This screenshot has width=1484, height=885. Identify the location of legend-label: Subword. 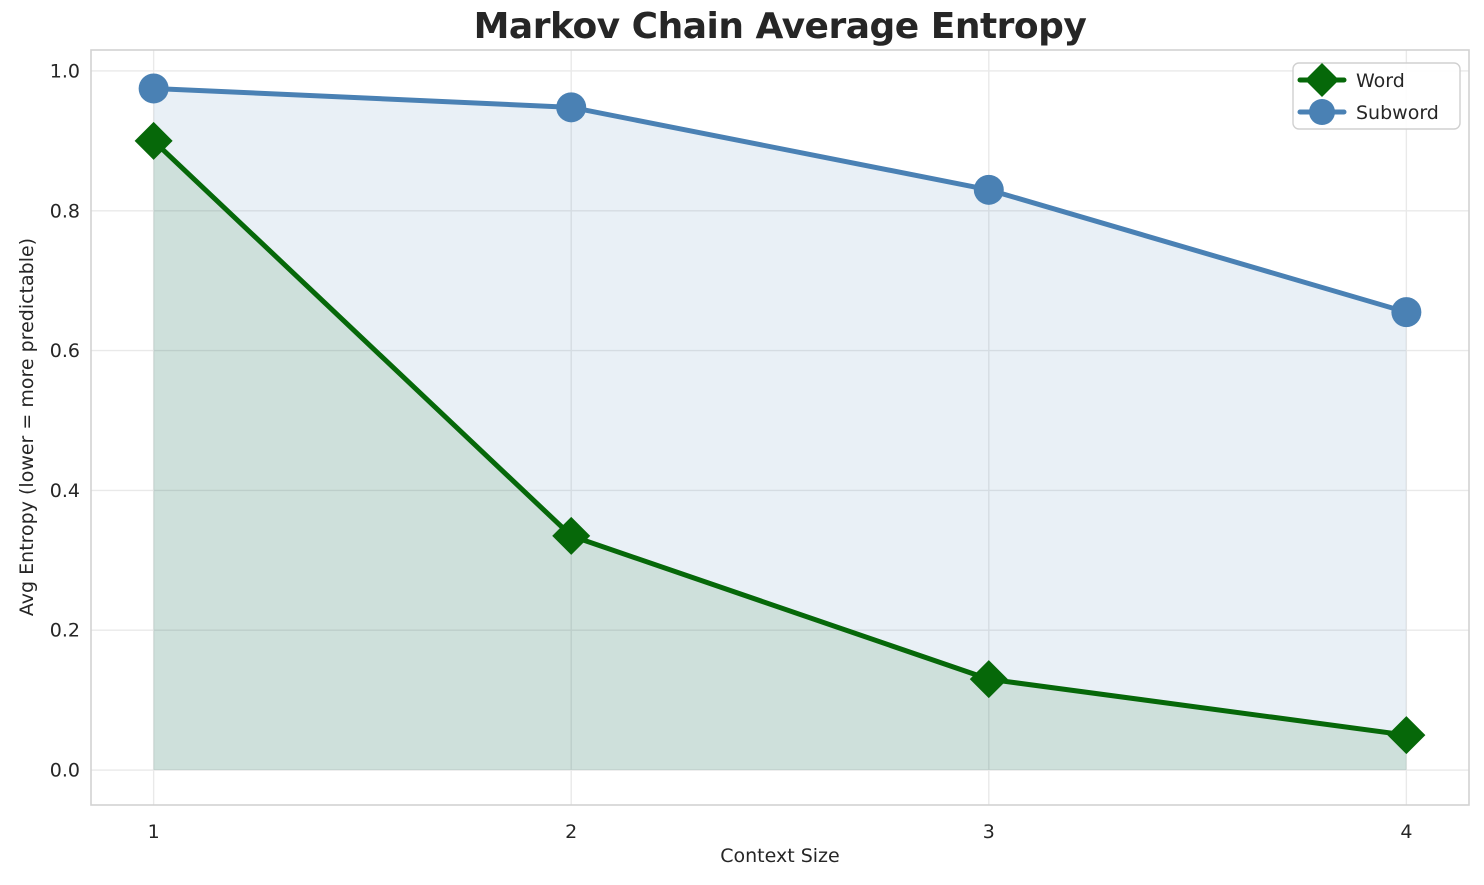
(1397, 113).